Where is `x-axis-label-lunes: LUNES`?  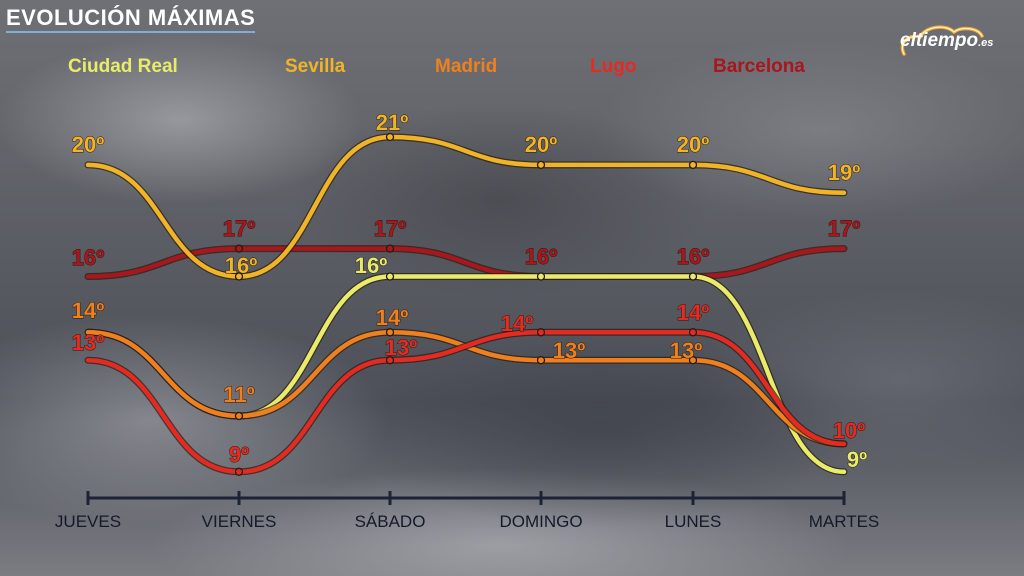 x-axis-label-lunes: LUNES is located at coordinates (693, 521).